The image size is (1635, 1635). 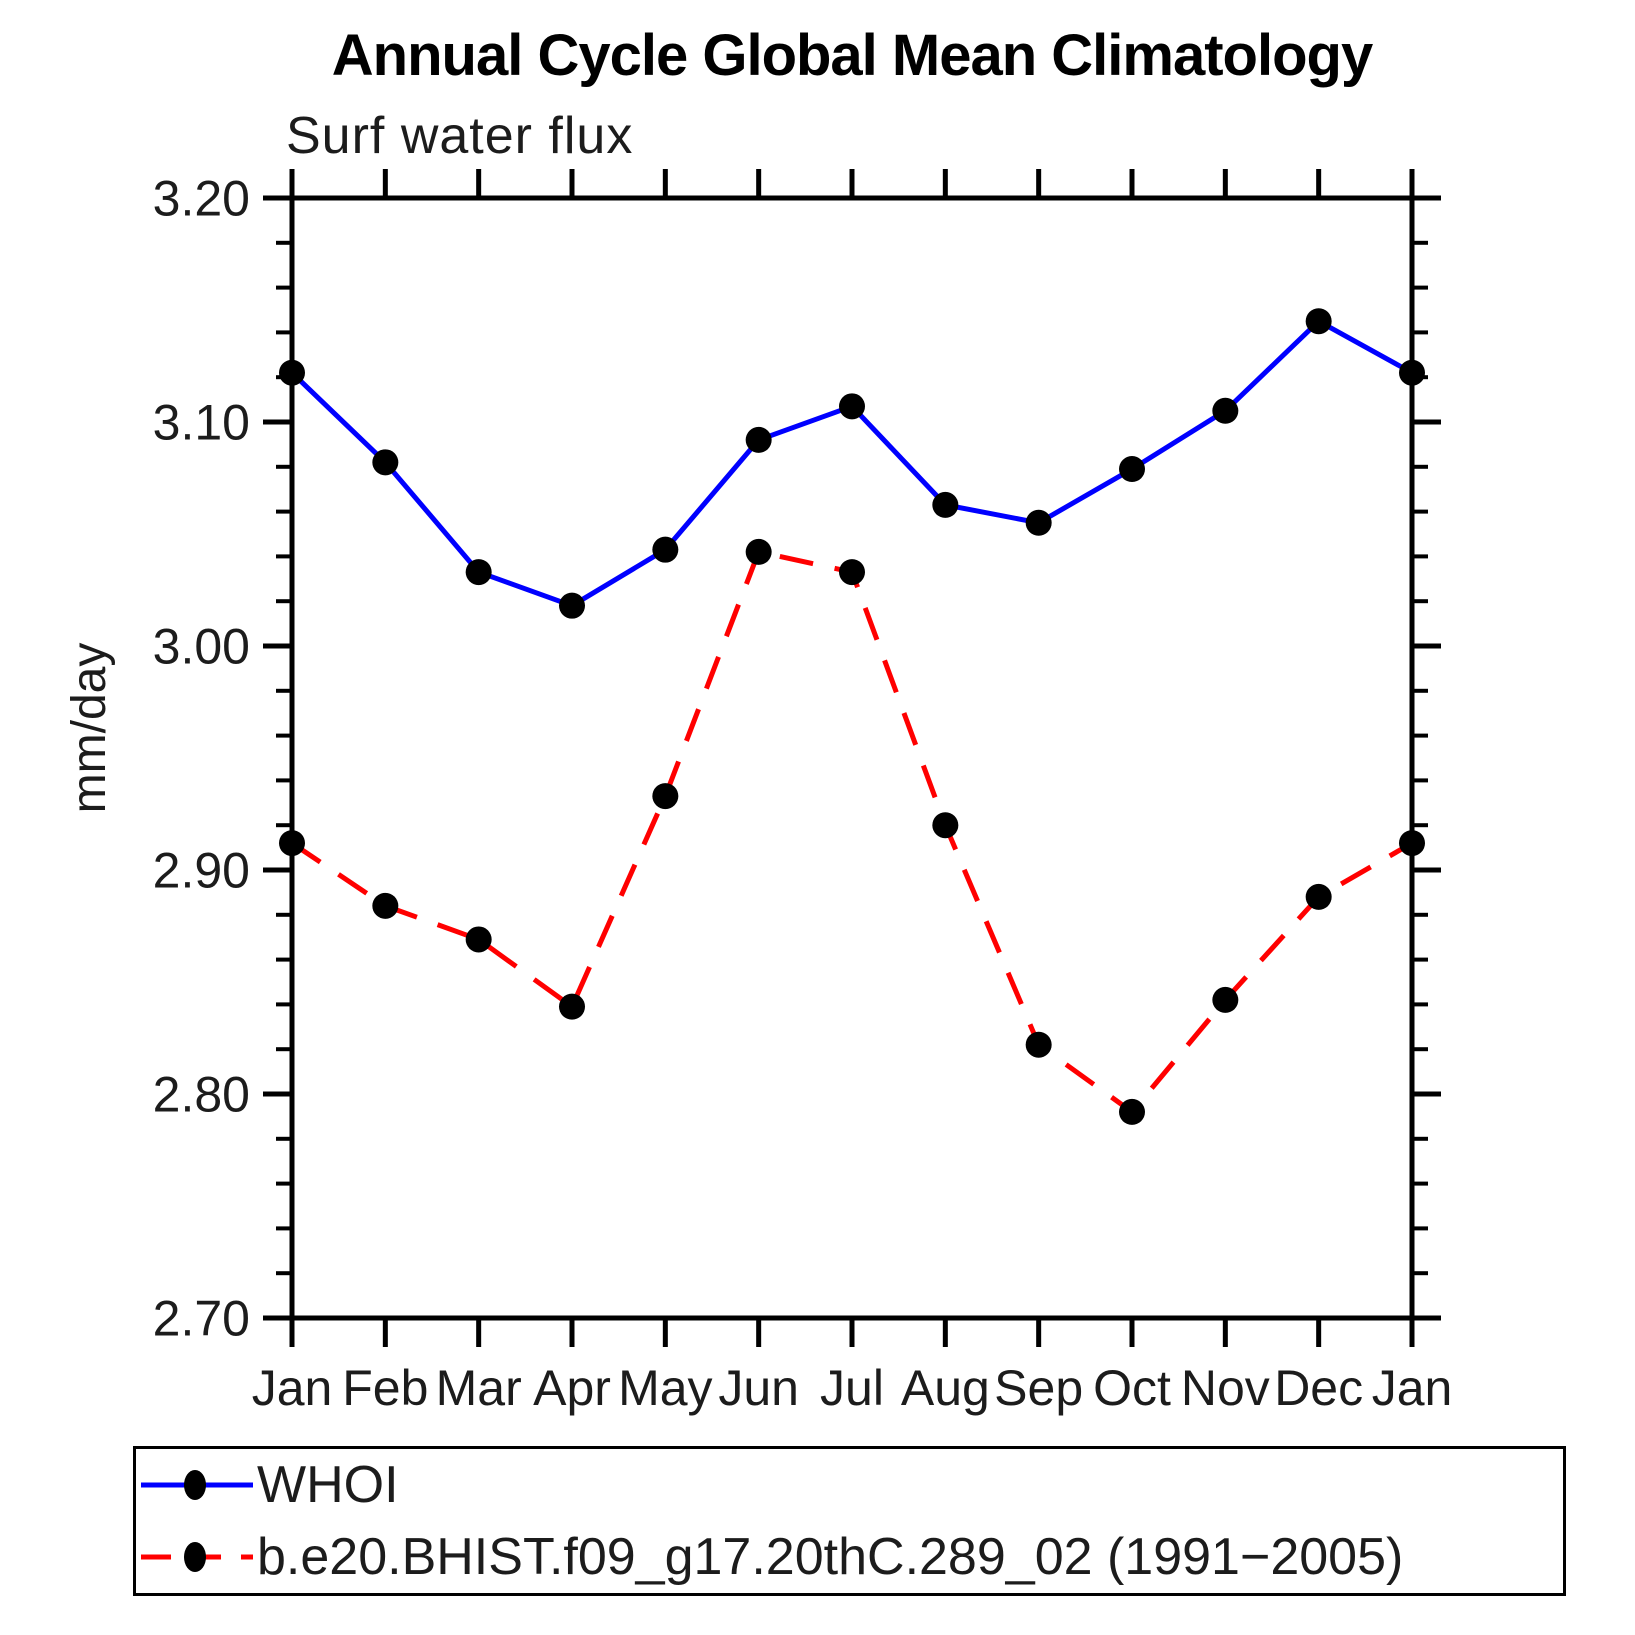 What do you see at coordinates (201, 1319) in the screenshot?
I see `y-tick-label: 2.70` at bounding box center [201, 1319].